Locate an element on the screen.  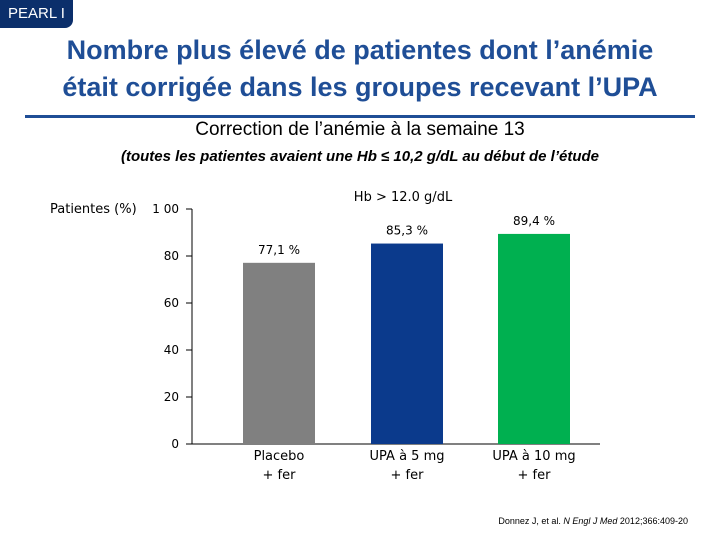
x-category-label: UPA à 10 mg is located at coordinates (533, 456).